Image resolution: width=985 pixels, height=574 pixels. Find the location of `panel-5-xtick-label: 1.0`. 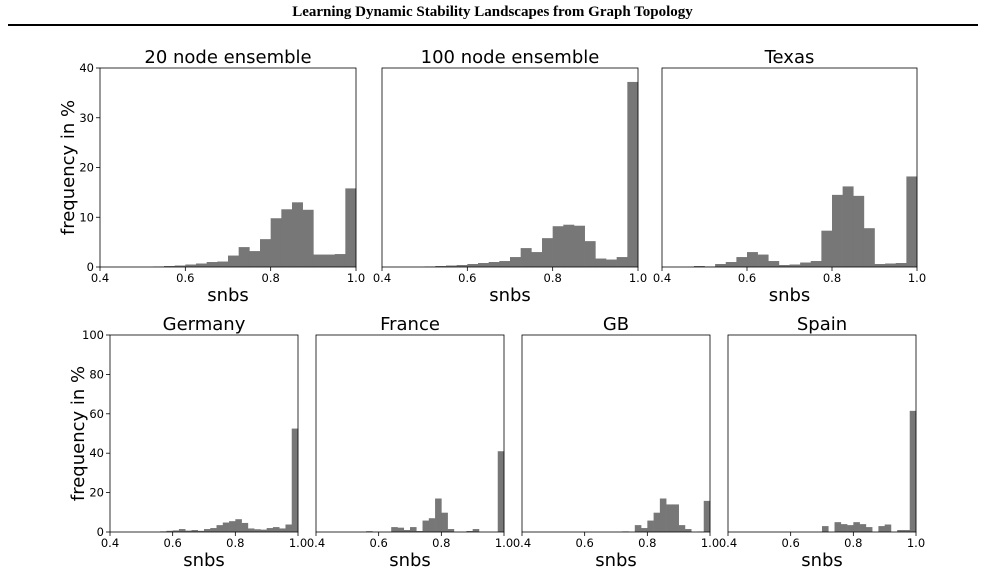

panel-5-xtick-label: 1.0 is located at coordinates (504, 543).